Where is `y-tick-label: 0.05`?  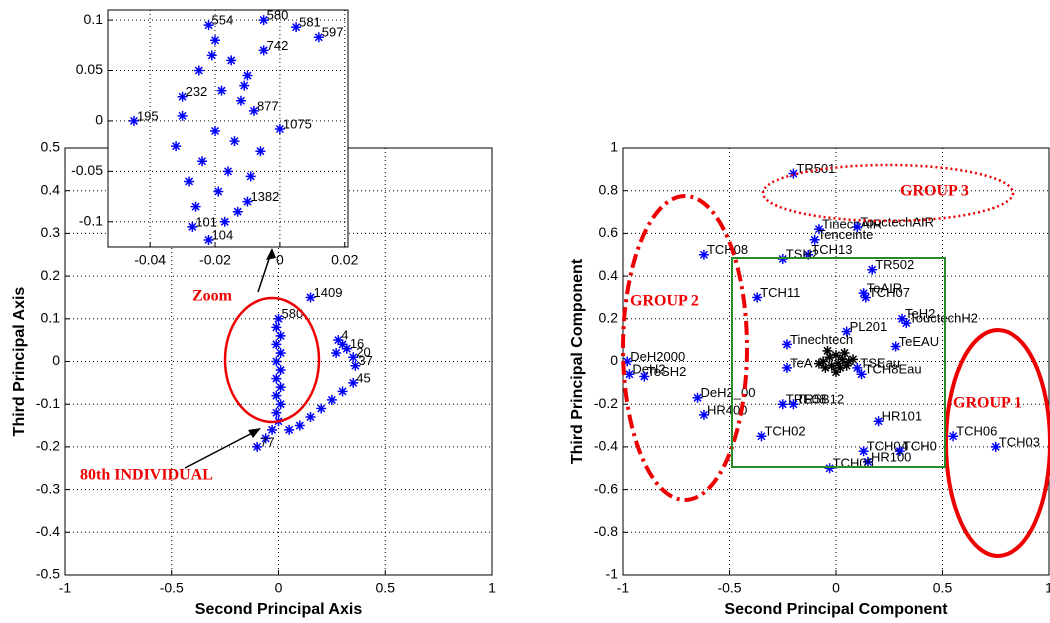
y-tick-label: 0.05 is located at coordinates (89, 69).